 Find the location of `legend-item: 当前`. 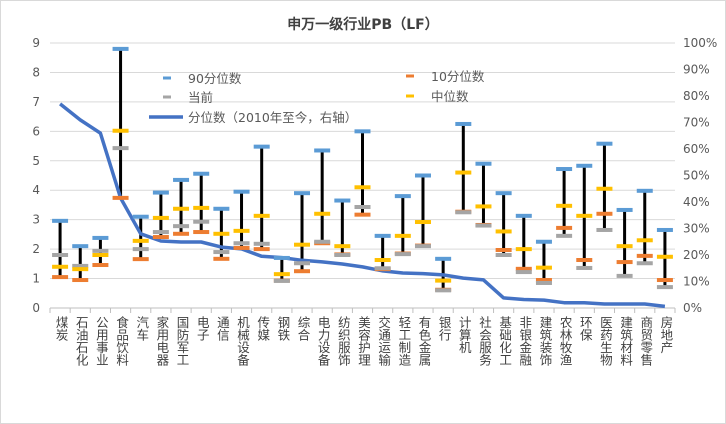

legend-item: 当前 is located at coordinates (188, 97).